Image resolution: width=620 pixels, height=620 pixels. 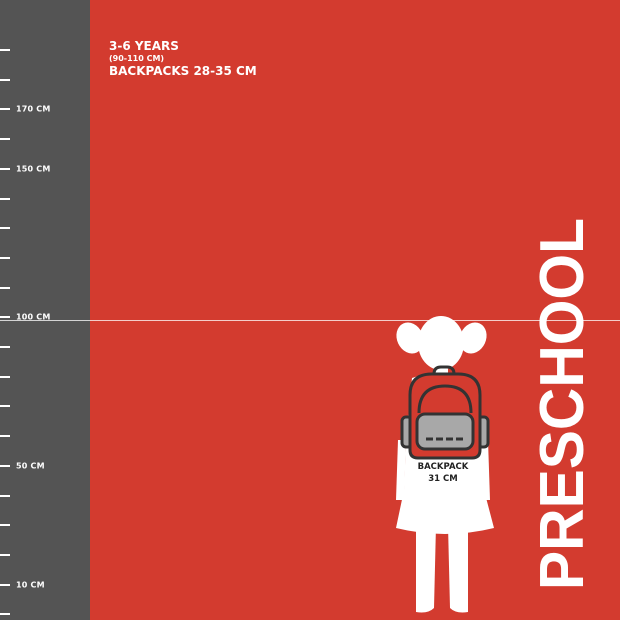 I want to click on age-info: 3-6 YEARS (90-110 CM) BACKPACKS 28-35 CM, so click(x=183, y=59).